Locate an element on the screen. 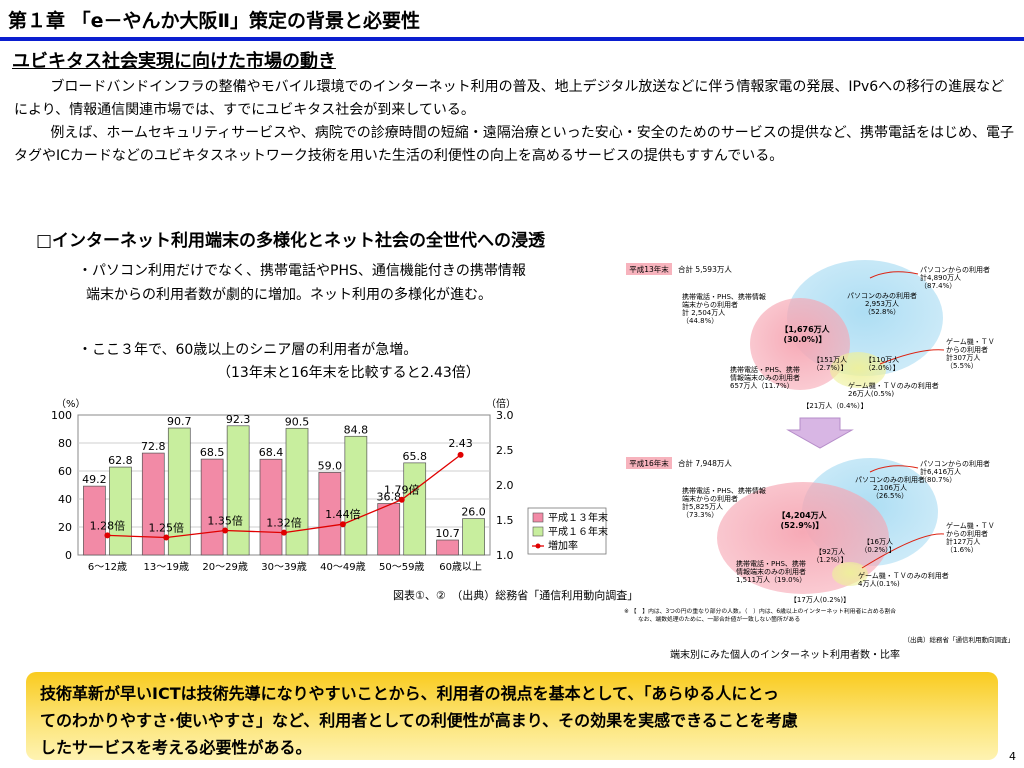 The width and height of the screenshot is (1024, 768). mobile-only-label-line: 情報端末のみの利用者 is located at coordinates (771, 571).